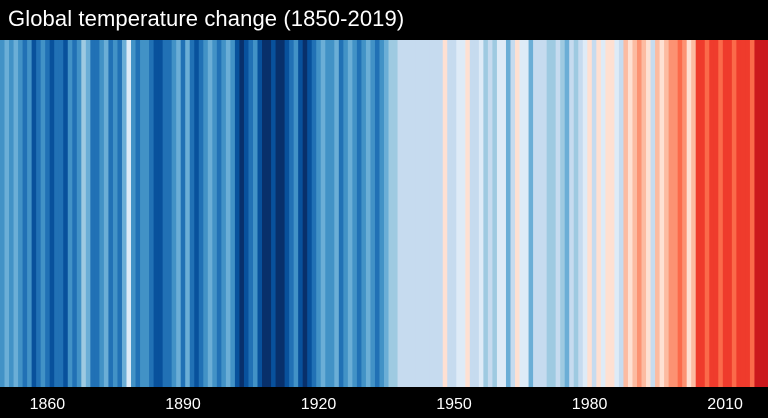 The height and width of the screenshot is (418, 768). What do you see at coordinates (739, 213) in the screenshot?
I see `stripe-2013` at bounding box center [739, 213].